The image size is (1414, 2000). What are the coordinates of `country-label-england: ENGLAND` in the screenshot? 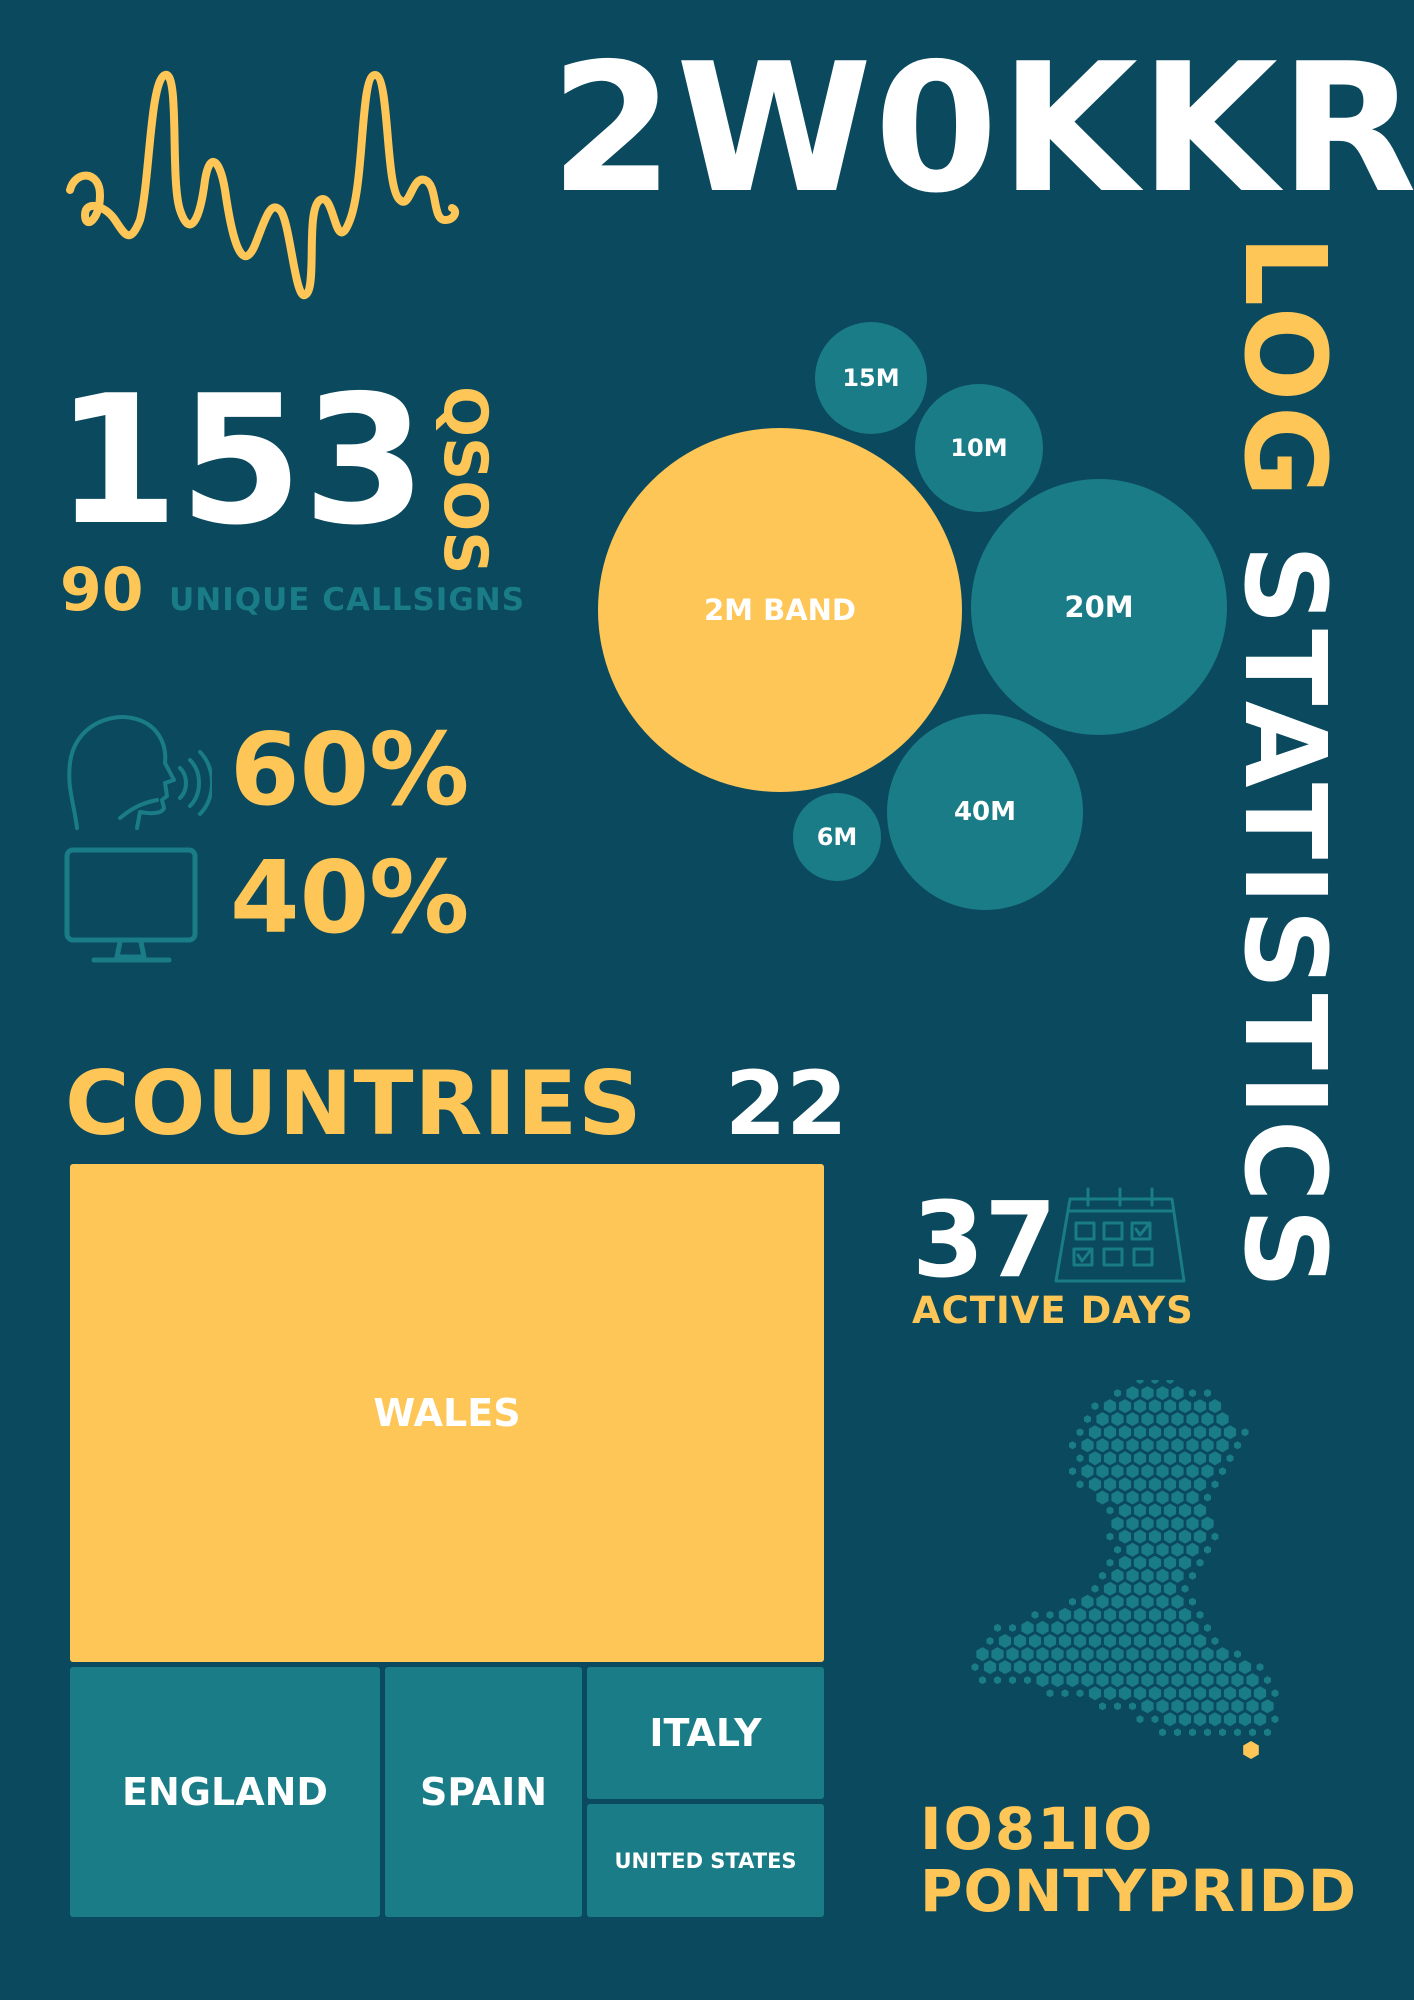 It's located at (225, 1792).